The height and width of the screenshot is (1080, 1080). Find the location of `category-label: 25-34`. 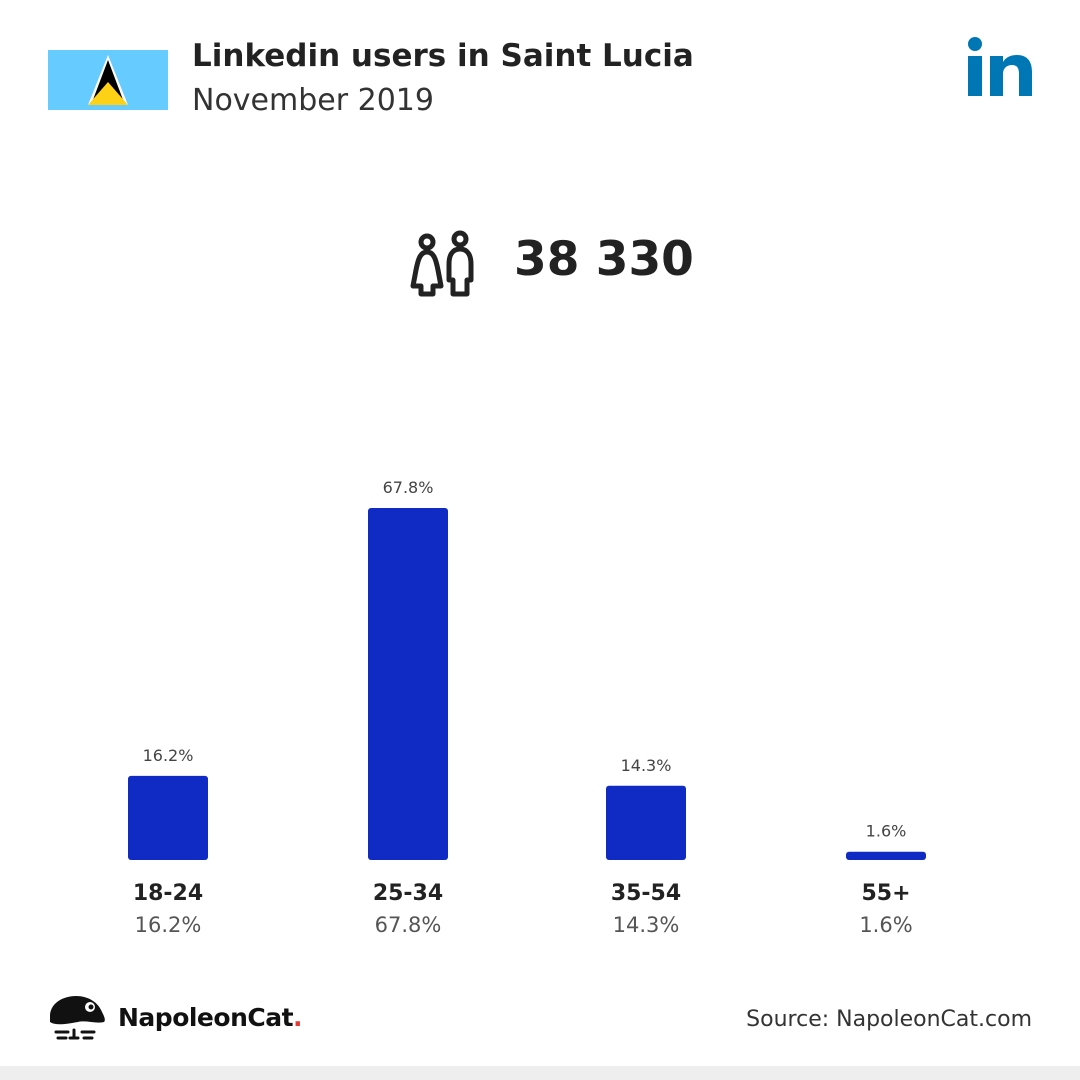

category-label: 25-34 is located at coordinates (408, 893).